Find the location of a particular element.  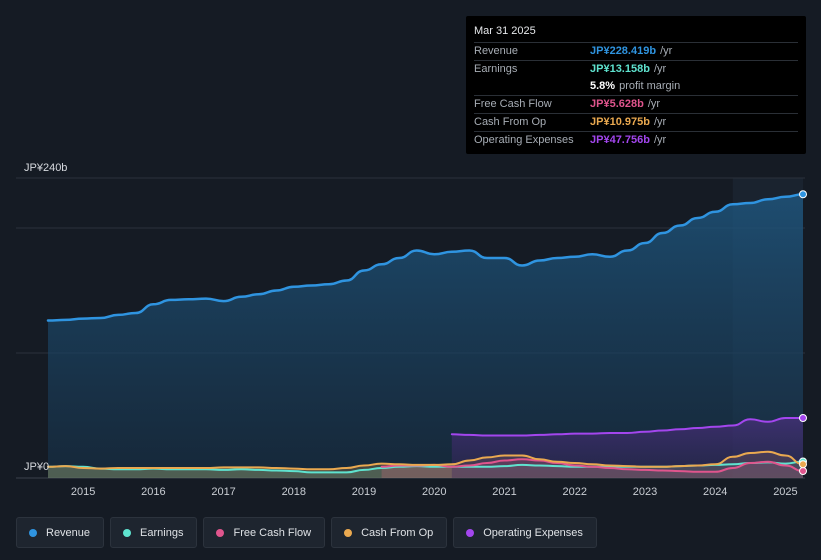

x-tick-label: 2022 is located at coordinates (575, 492).